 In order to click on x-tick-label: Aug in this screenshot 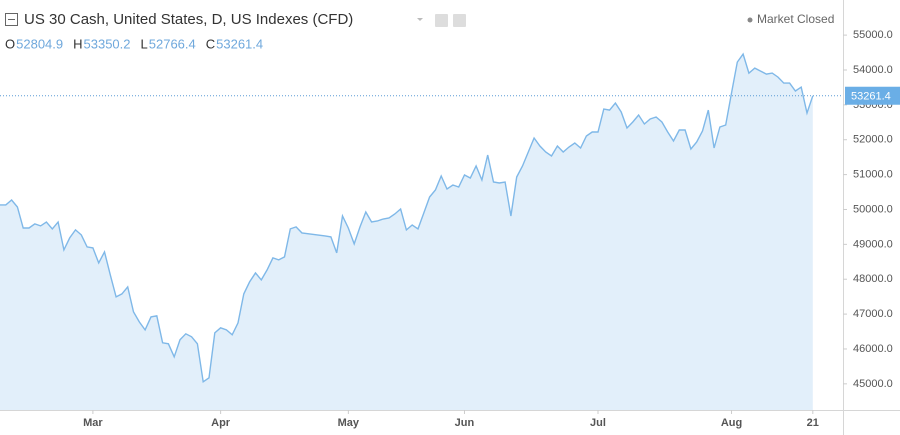, I will do `click(731, 423)`.